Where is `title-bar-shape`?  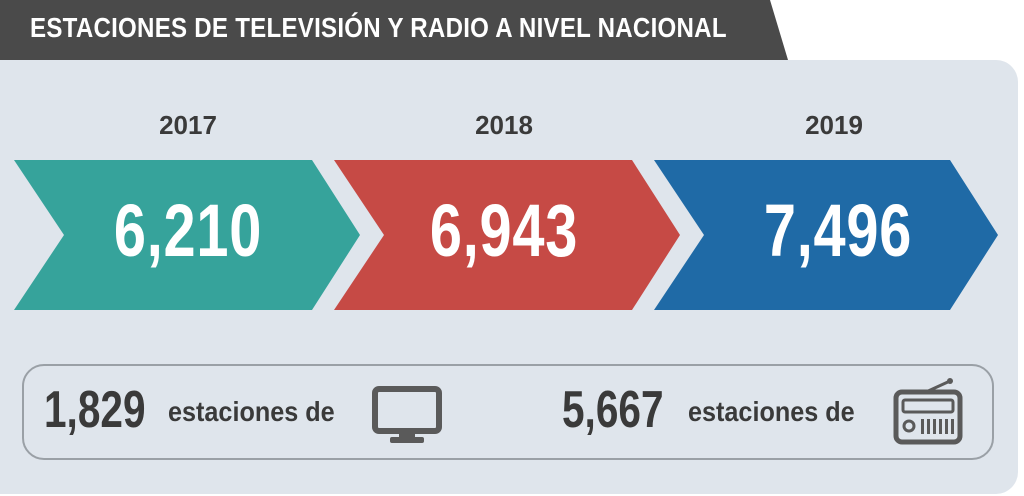 title-bar-shape is located at coordinates (394, 30).